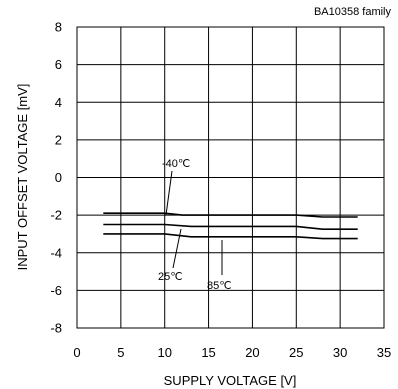 The height and width of the screenshot is (389, 398). I want to click on x-tick-label-0: 0, so click(76, 352).